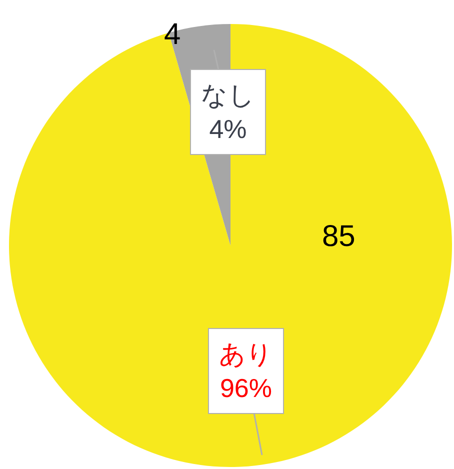 The width and height of the screenshot is (454, 469). I want to click on slice-label: あり, so click(246, 354).